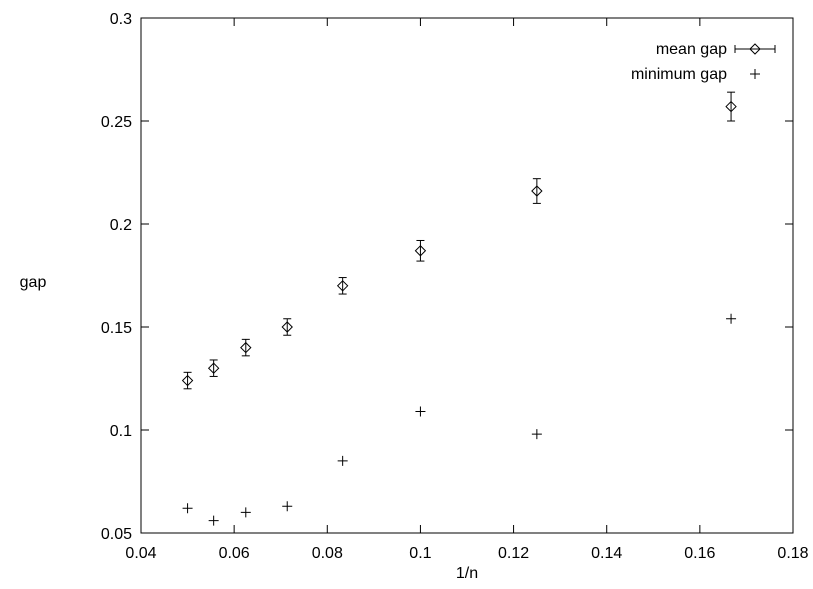 This screenshot has width=813, height=589. Describe the element at coordinates (121, 431) in the screenshot. I see `y-tick-label: 0.1` at that location.